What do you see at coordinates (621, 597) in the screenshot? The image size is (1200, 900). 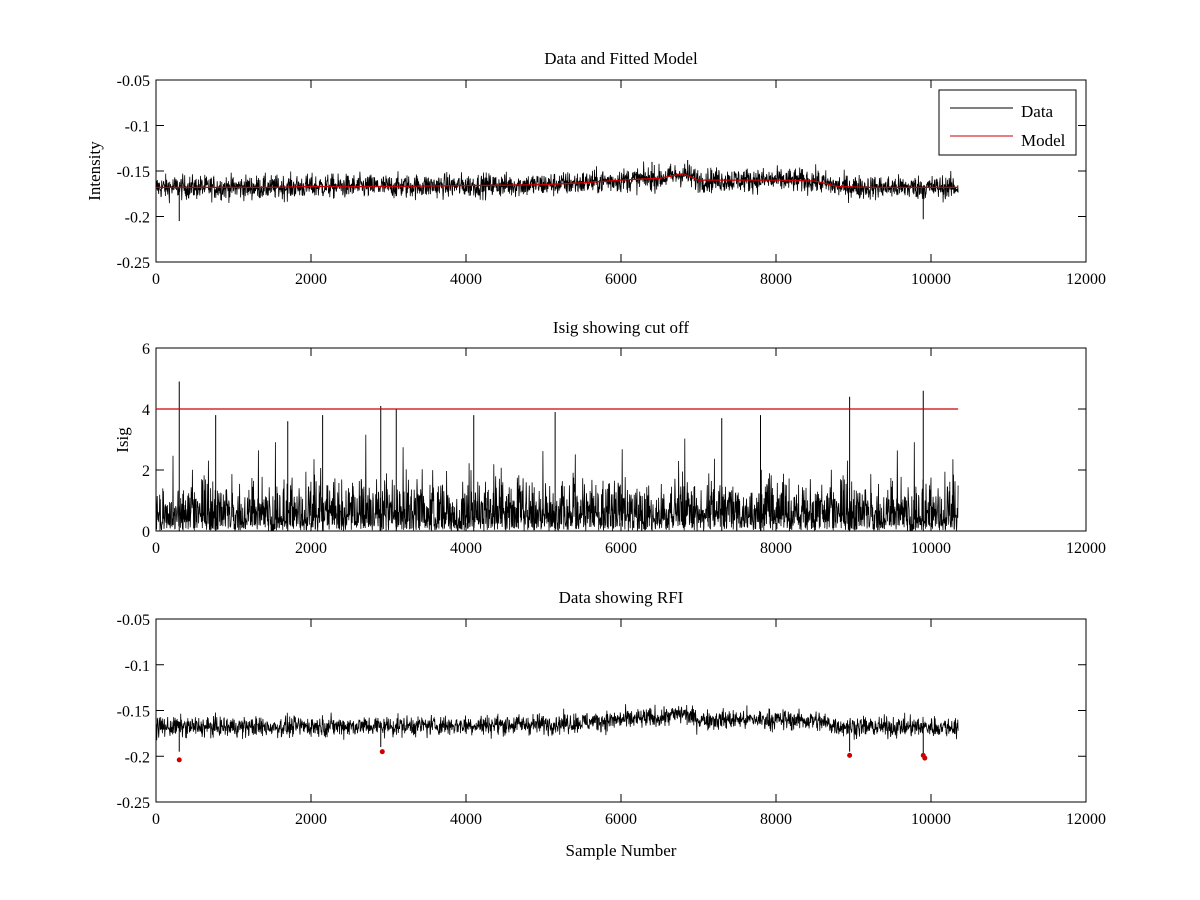 I see `panel-title: Data showing RFI` at bounding box center [621, 597].